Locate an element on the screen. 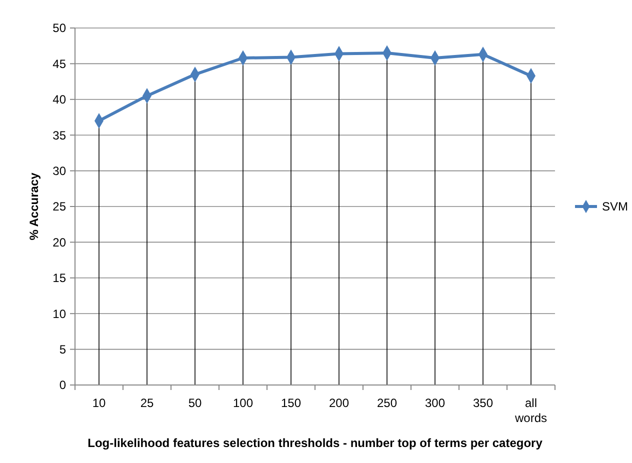 This screenshot has width=632, height=463. legend-label: SVM is located at coordinates (615, 207).